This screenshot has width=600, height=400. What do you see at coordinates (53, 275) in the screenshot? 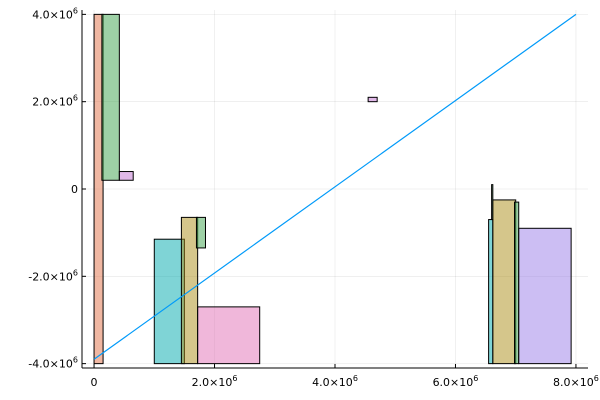
I see `y-tick-label: -2.0×10⁶` at bounding box center [53, 275].